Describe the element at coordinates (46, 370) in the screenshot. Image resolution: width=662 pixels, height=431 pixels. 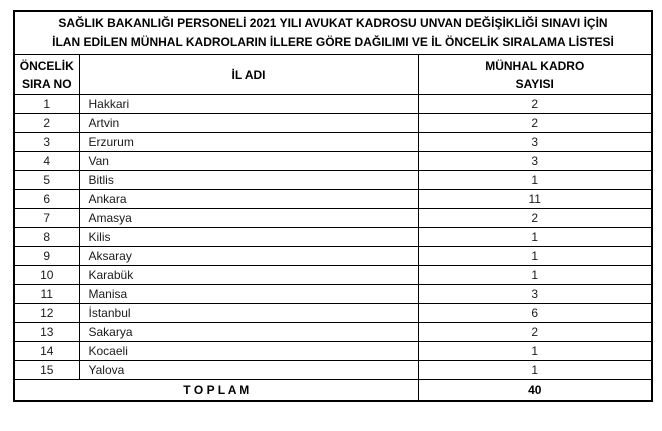
I see `rank-cell: 15` at that location.